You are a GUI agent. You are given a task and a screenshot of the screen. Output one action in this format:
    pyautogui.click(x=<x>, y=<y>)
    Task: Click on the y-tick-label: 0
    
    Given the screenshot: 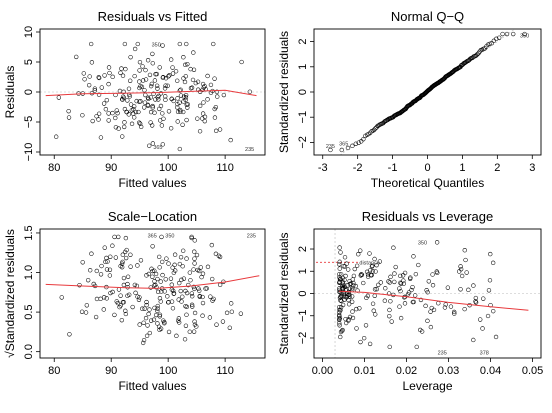 What is the action you would take?
    pyautogui.click(x=29, y=92)
    